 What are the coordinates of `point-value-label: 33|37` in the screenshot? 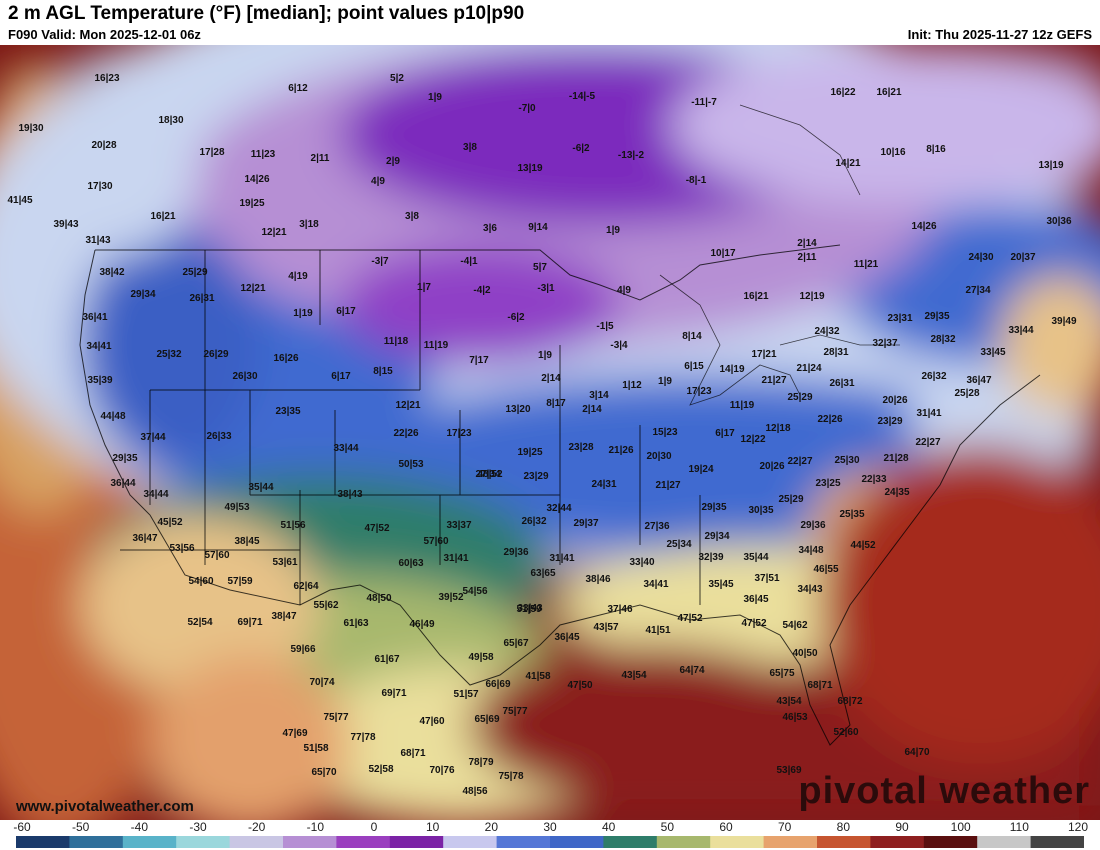 It's located at (458, 525).